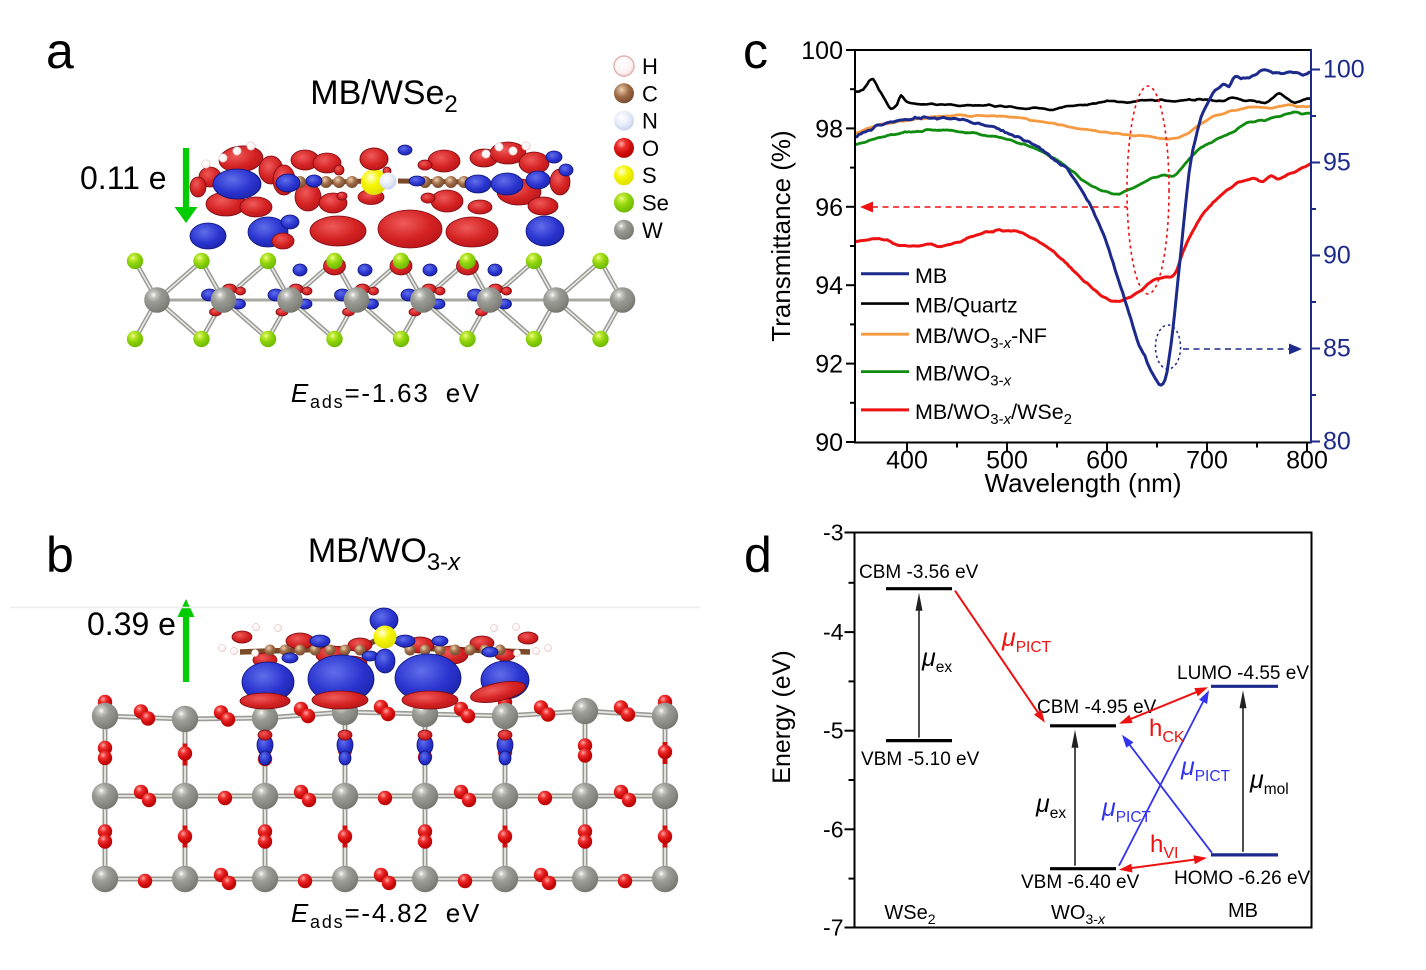  I want to click on svg-text: 92, so click(829, 365).